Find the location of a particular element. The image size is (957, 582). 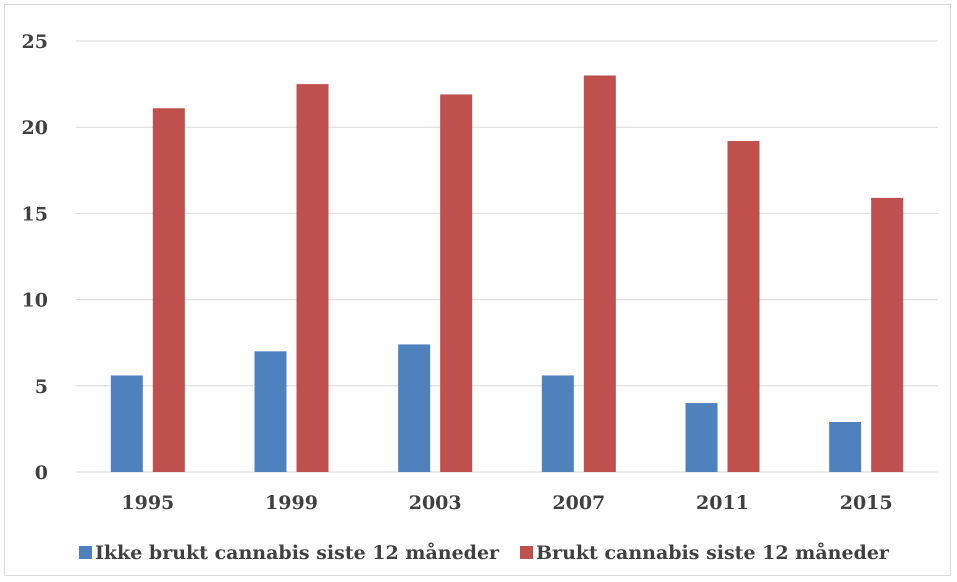

x-tick-label: 2007 is located at coordinates (578, 503).